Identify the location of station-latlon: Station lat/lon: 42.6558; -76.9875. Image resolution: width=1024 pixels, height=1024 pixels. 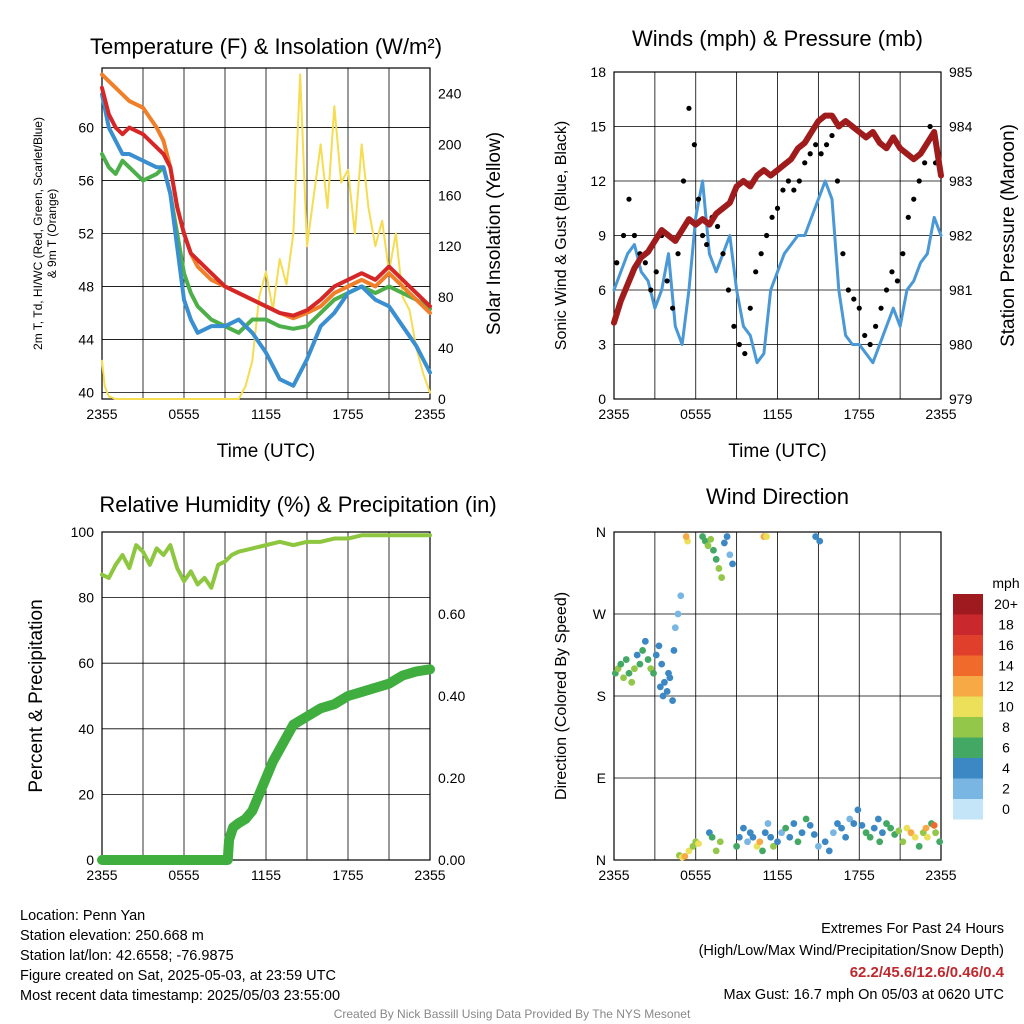
(127, 956).